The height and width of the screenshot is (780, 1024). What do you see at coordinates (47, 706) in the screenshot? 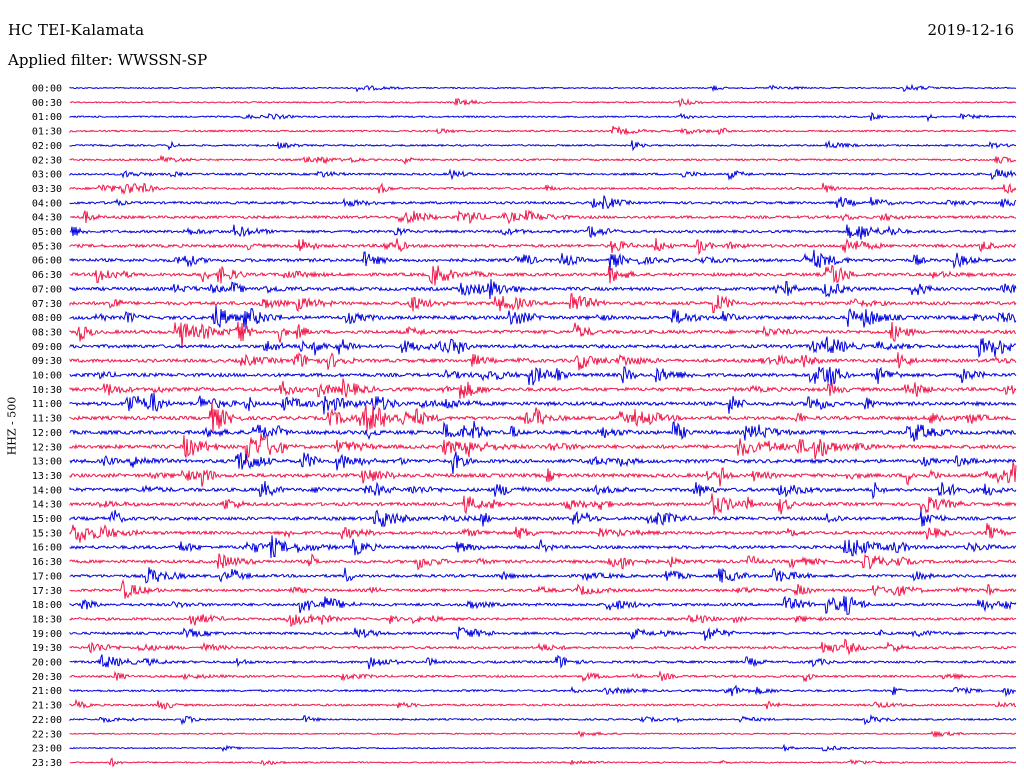
I see `time-tick-label: 21:30` at bounding box center [47, 706].